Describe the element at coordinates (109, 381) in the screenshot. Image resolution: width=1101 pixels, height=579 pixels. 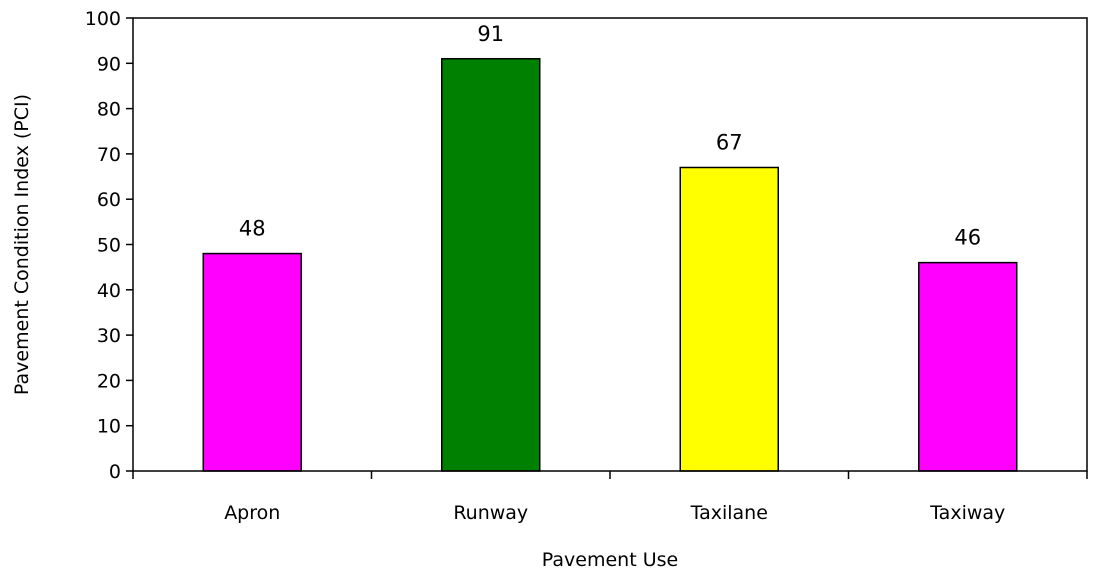
I see `y-tick-label: 20` at that location.